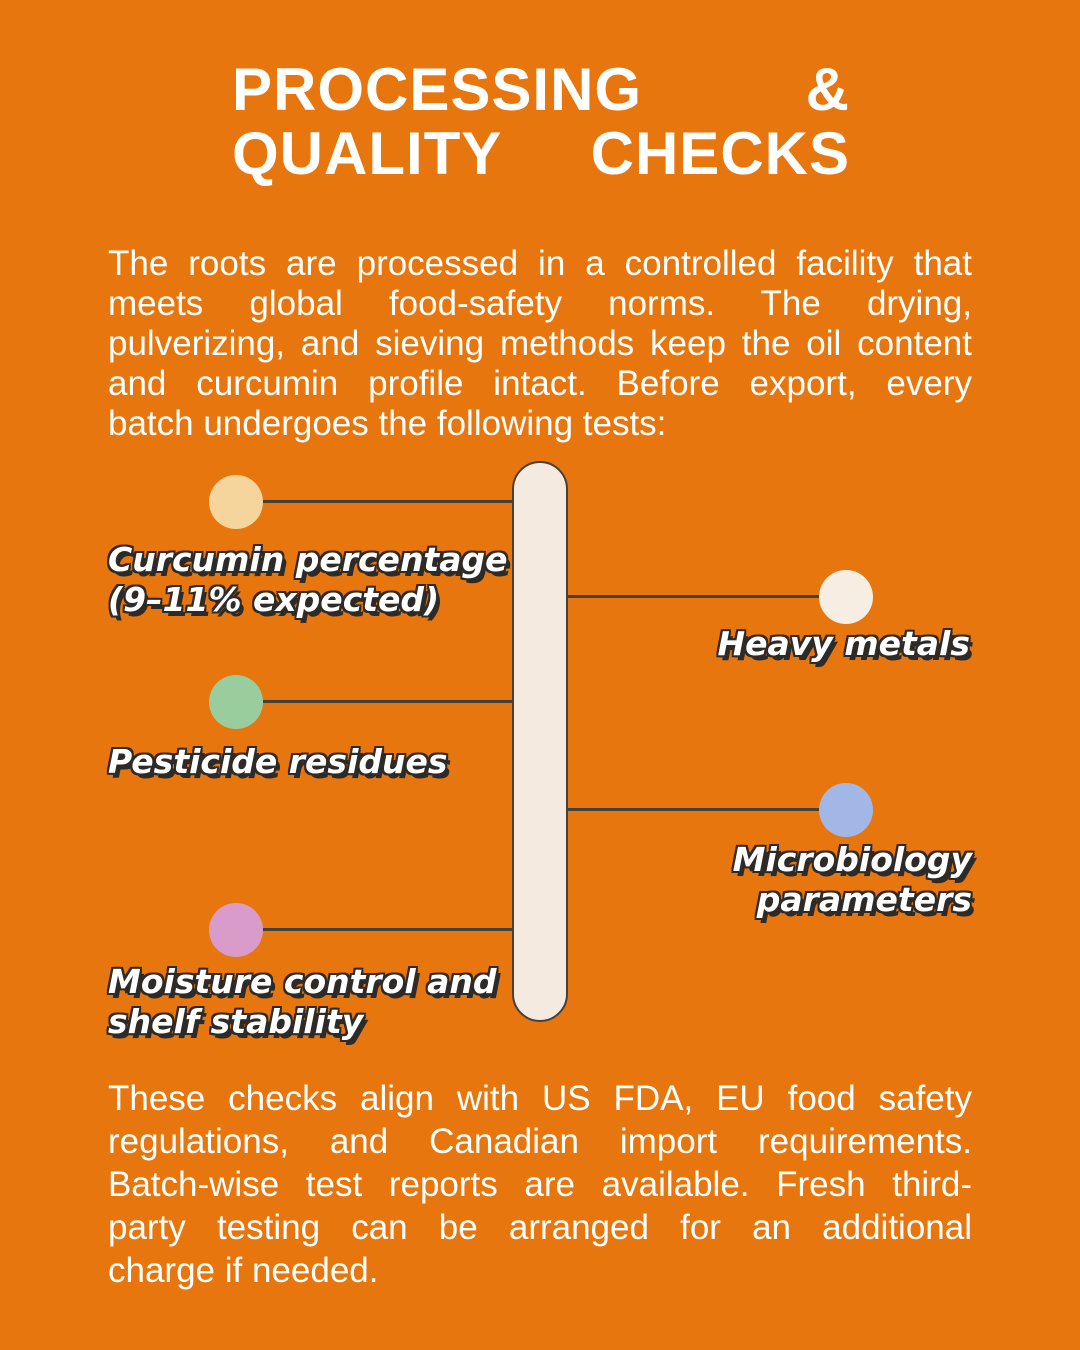 This screenshot has width=1080, height=1350. I want to click on curcumin-dot, so click(236, 502).